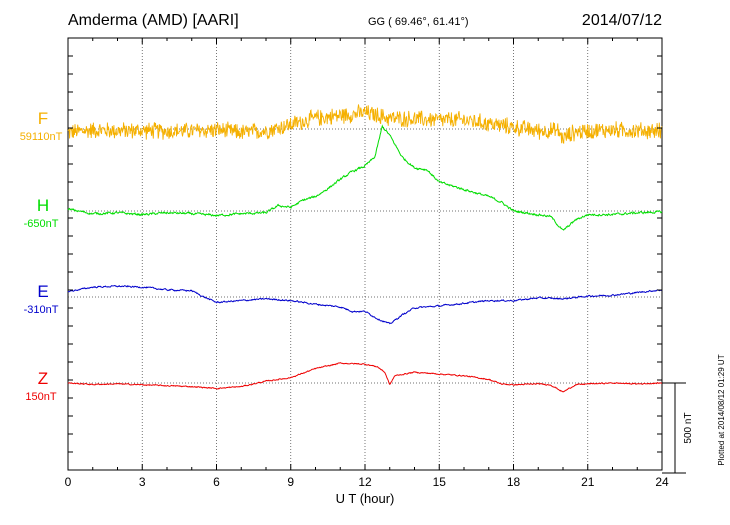 The image size is (730, 525). Describe the element at coordinates (418, 22) in the screenshot. I see `coordinates-label: GG ( 69.46°, 61.41°)` at that location.